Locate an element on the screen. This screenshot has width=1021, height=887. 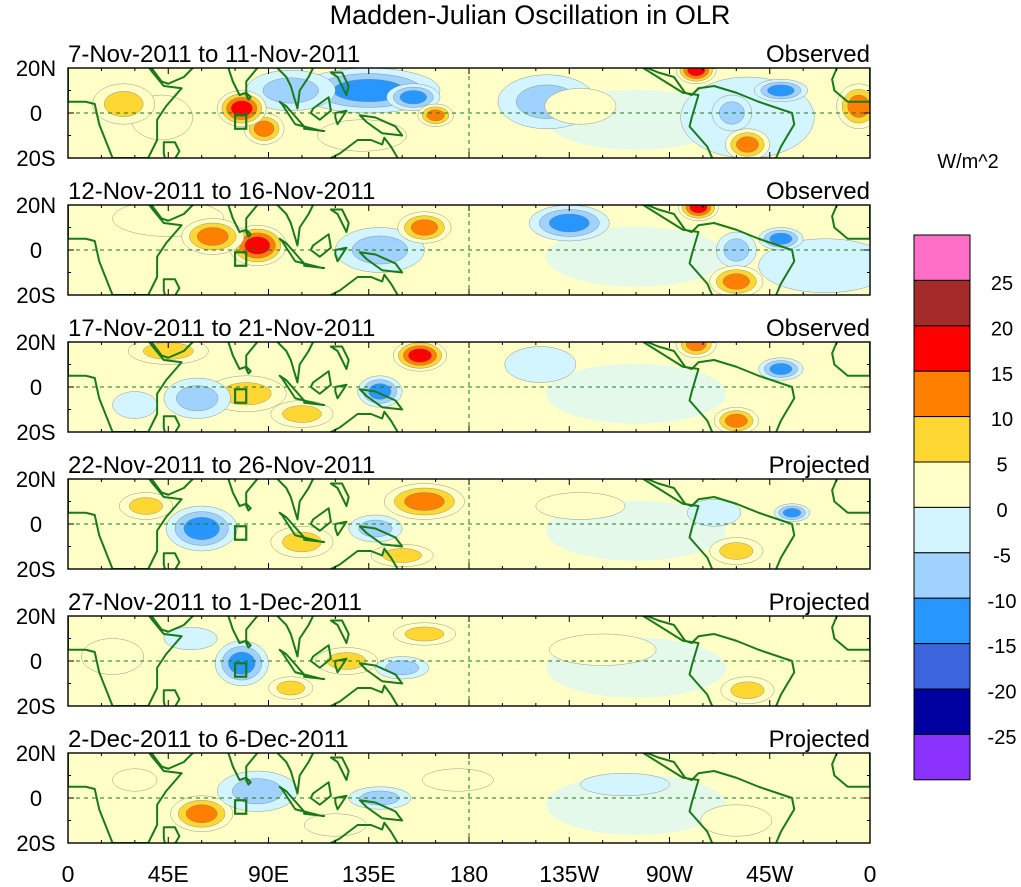
longitude-label: 135W is located at coordinates (569, 874).